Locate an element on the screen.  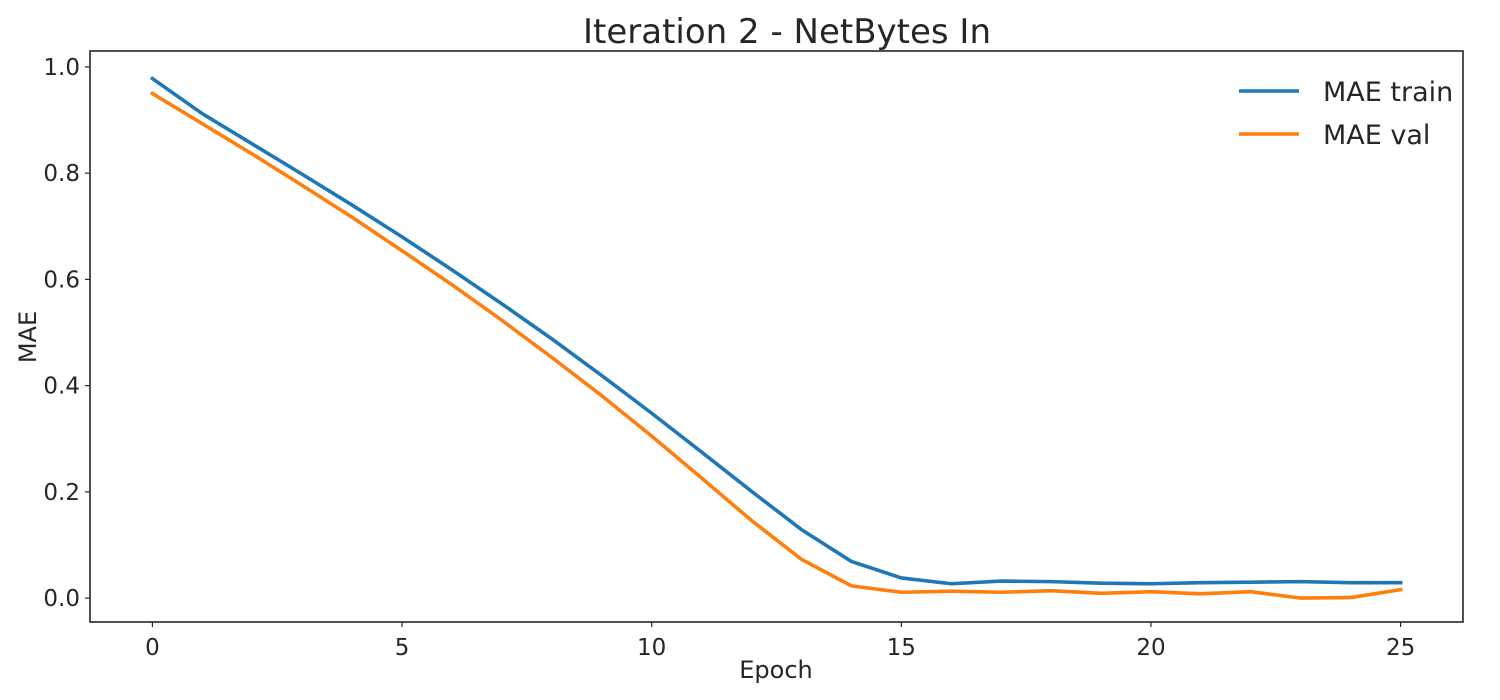
x-tick-label: 0 is located at coordinates (152, 648).